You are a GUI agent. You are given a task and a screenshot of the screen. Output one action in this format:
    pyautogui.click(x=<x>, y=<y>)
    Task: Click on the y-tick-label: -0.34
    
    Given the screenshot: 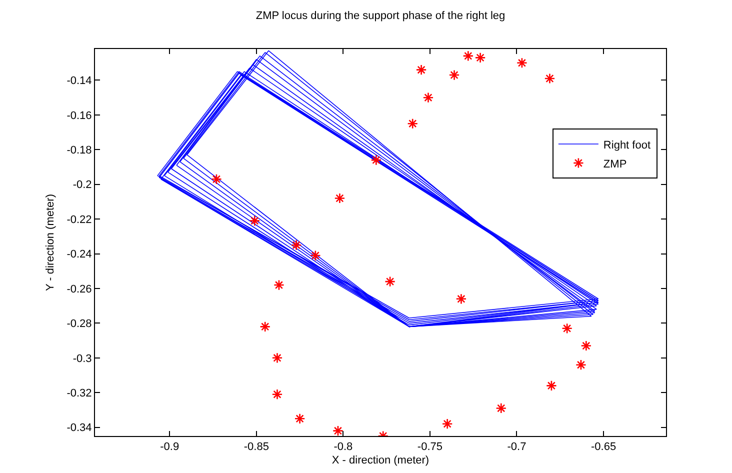 What is the action you would take?
    pyautogui.click(x=79, y=428)
    